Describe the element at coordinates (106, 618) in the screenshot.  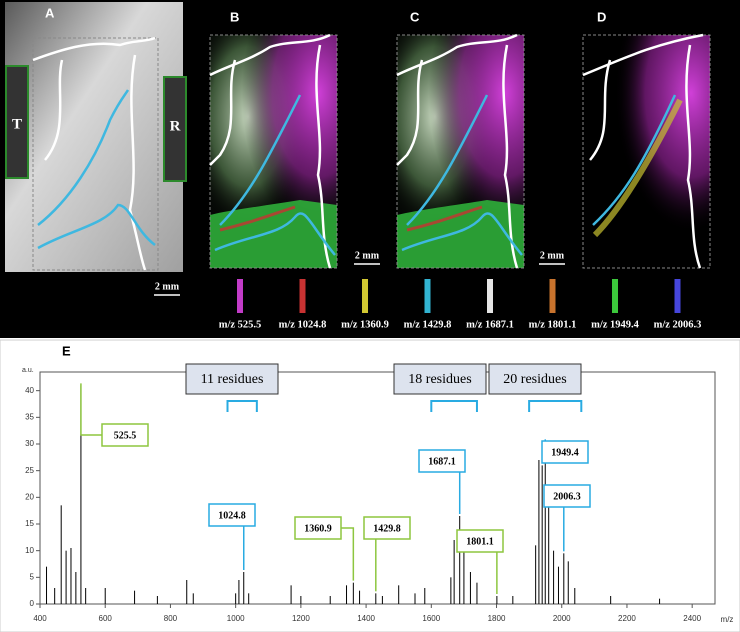
I see `x-tick-label: 600` at that location.